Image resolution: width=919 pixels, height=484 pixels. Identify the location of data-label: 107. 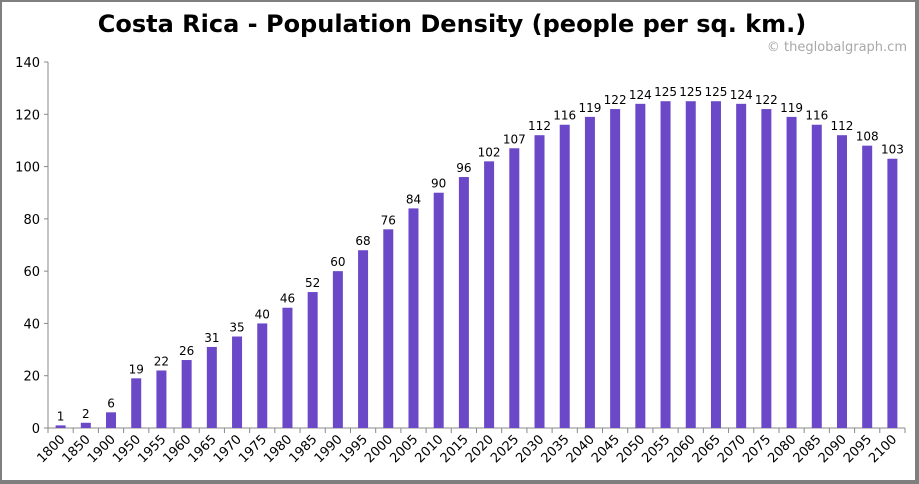
(514, 139).